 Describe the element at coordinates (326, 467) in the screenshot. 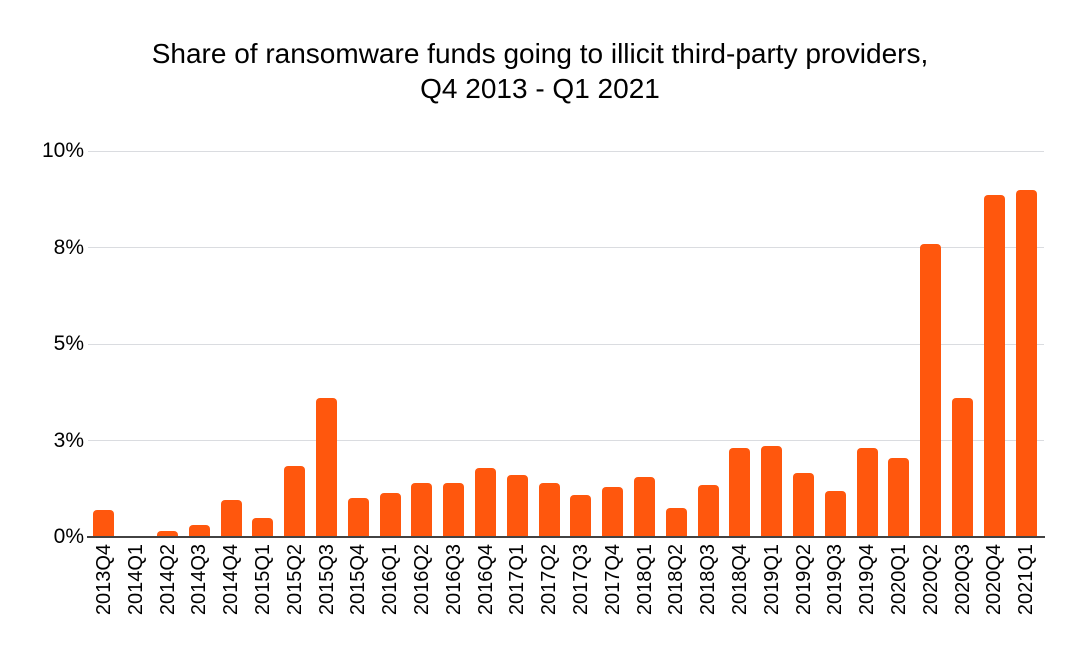

I see `bar-2015Q3` at that location.